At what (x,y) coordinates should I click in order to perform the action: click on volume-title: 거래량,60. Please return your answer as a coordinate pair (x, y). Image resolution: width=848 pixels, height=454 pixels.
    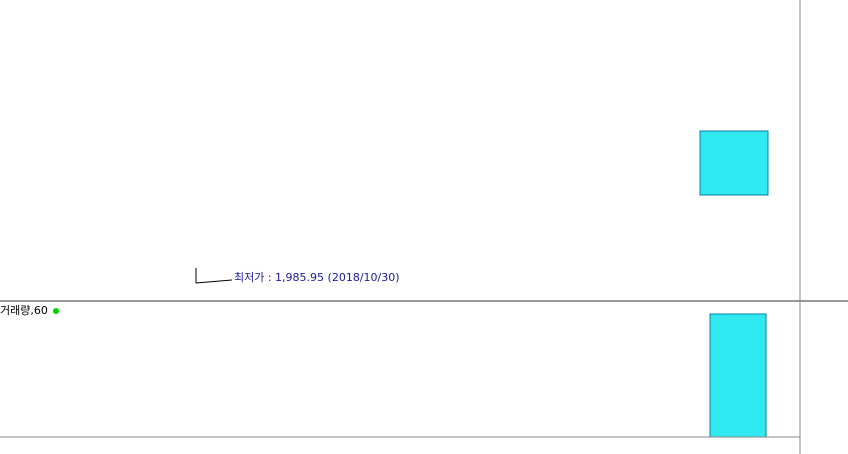
    Looking at the image, I should click on (24, 310).